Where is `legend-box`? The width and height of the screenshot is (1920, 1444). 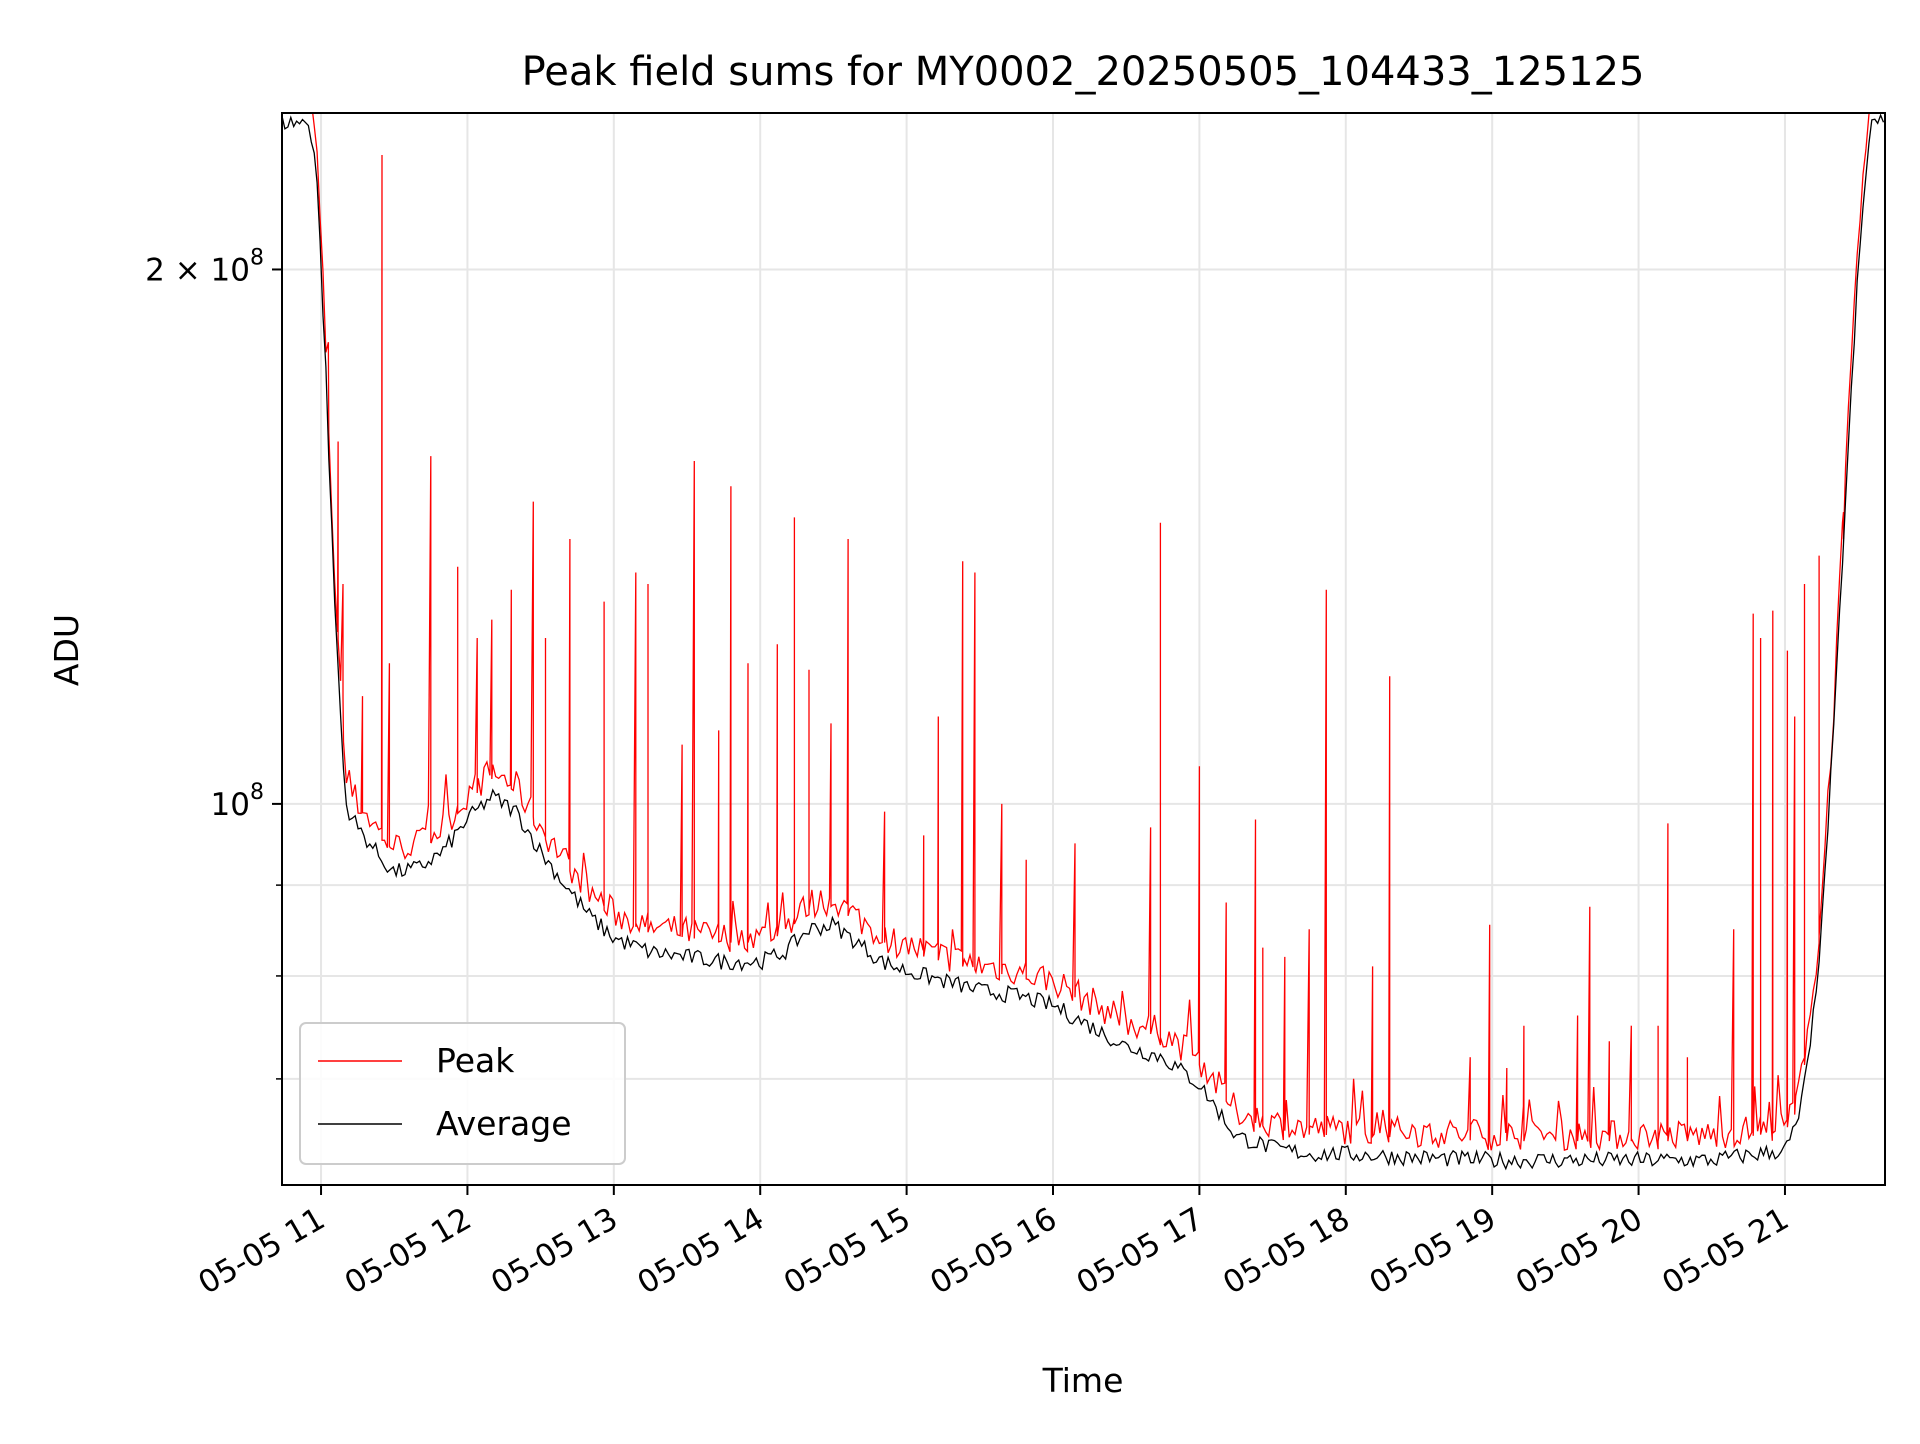 legend-box is located at coordinates (462, 1093).